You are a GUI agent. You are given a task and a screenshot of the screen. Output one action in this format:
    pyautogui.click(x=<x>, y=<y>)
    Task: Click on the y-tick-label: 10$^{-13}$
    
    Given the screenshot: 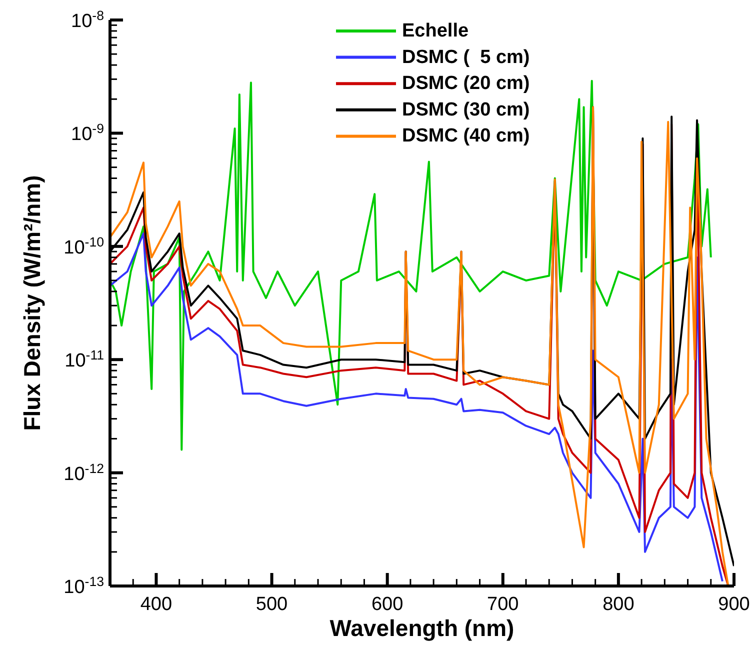 What is the action you would take?
    pyautogui.click(x=84, y=586)
    